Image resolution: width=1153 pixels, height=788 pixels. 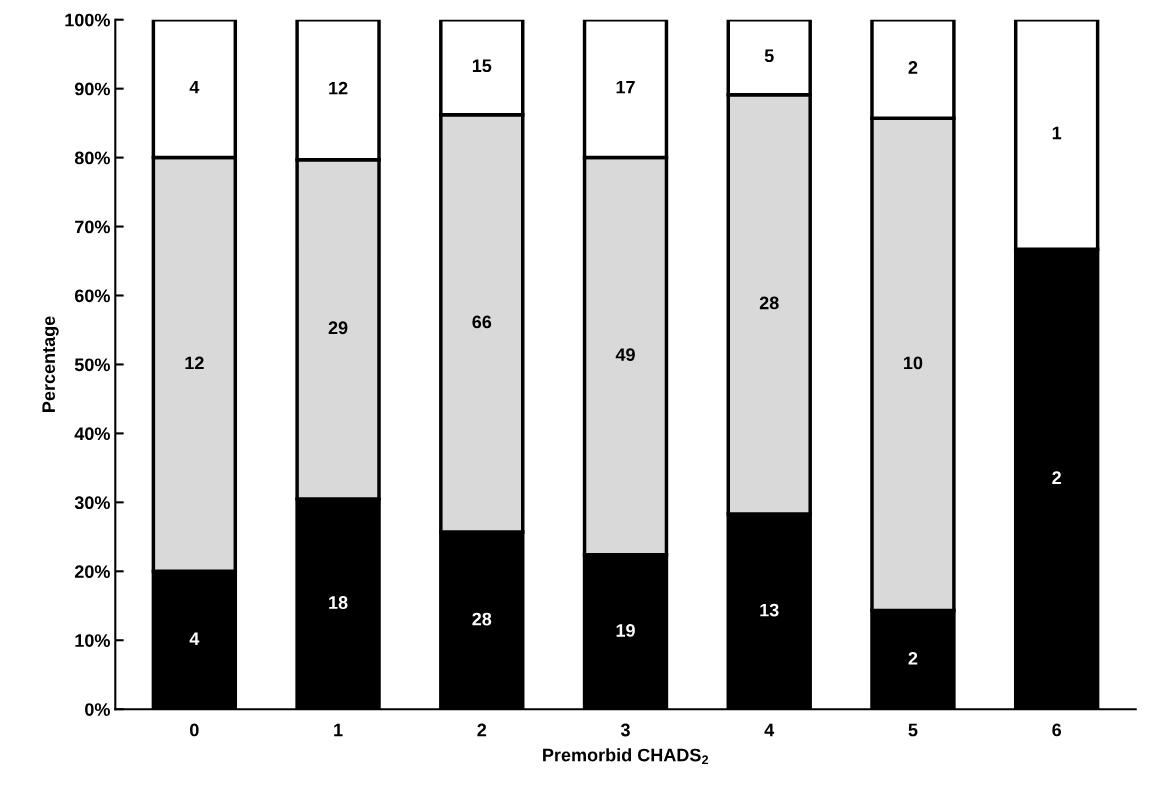 What do you see at coordinates (97, 709) in the screenshot?
I see `y-tick-label: 0%` at bounding box center [97, 709].